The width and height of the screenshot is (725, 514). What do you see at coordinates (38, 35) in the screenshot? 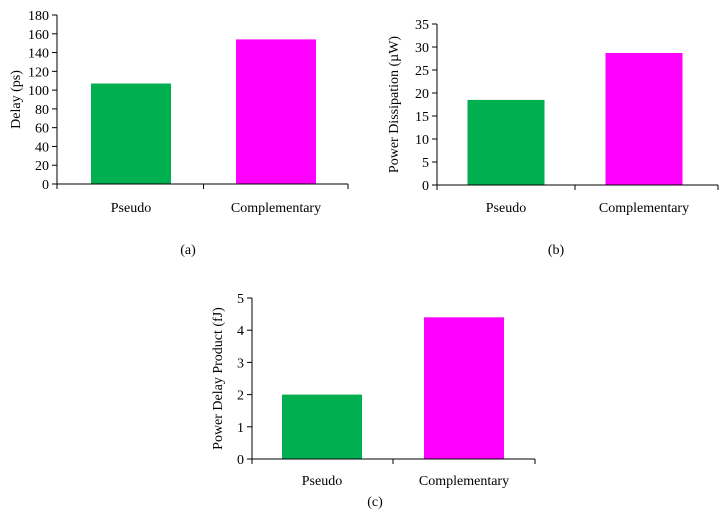
I see `chart-a-y-tick-label: 160` at bounding box center [38, 35].